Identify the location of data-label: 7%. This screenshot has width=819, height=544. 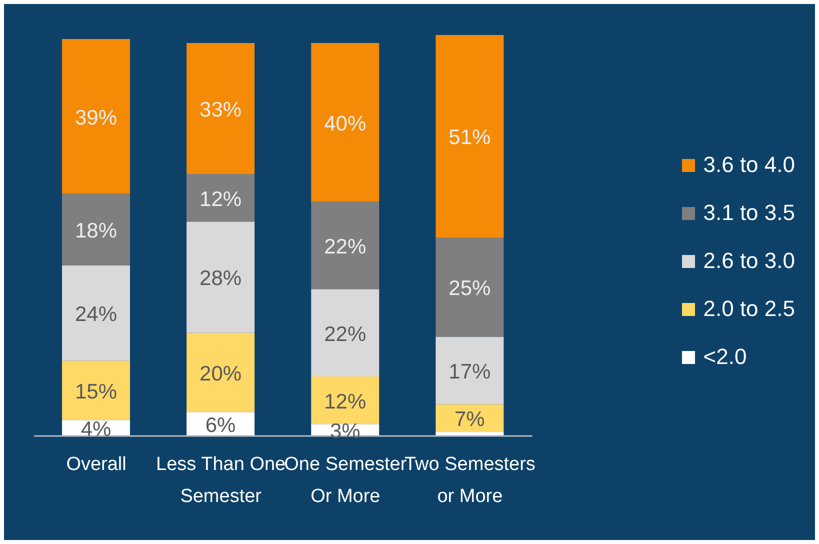
(469, 420).